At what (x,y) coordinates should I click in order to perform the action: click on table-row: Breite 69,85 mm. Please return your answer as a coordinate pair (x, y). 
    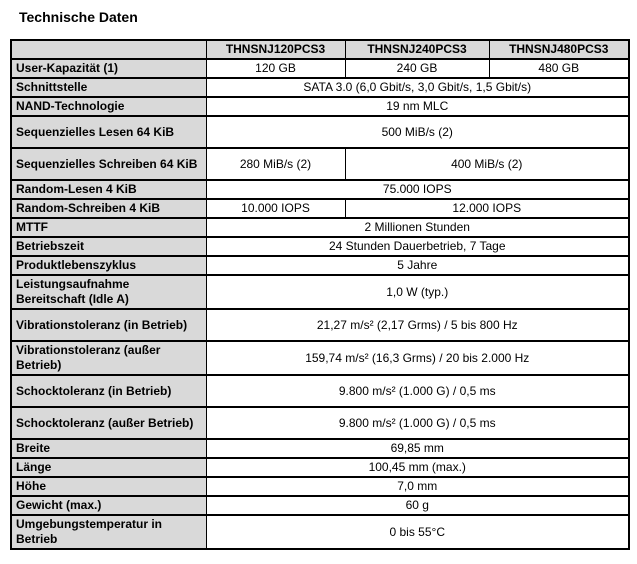
    Looking at the image, I should click on (320, 448).